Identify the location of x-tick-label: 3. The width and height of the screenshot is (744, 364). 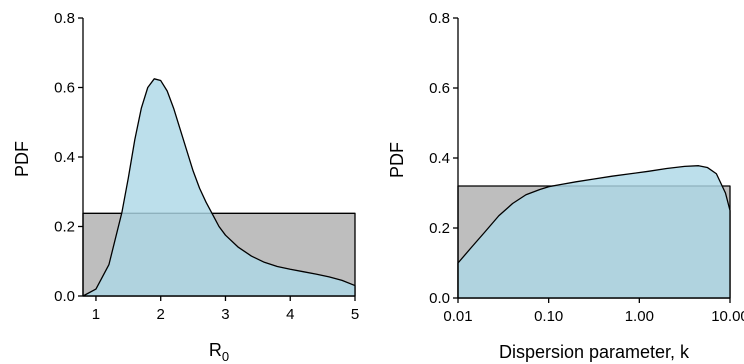
(225, 314).